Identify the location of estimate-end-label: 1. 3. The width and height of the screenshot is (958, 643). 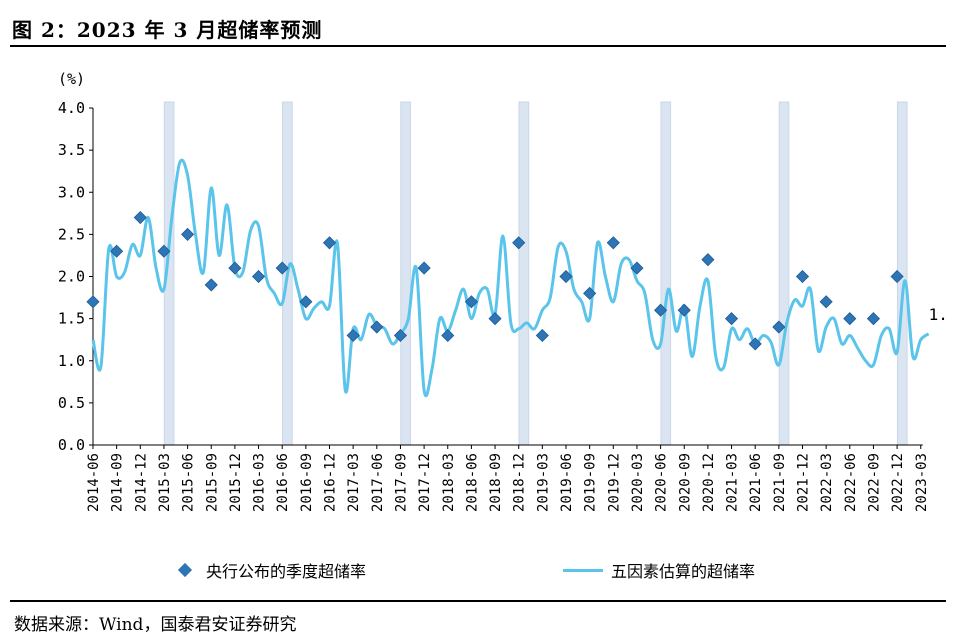
(943, 314).